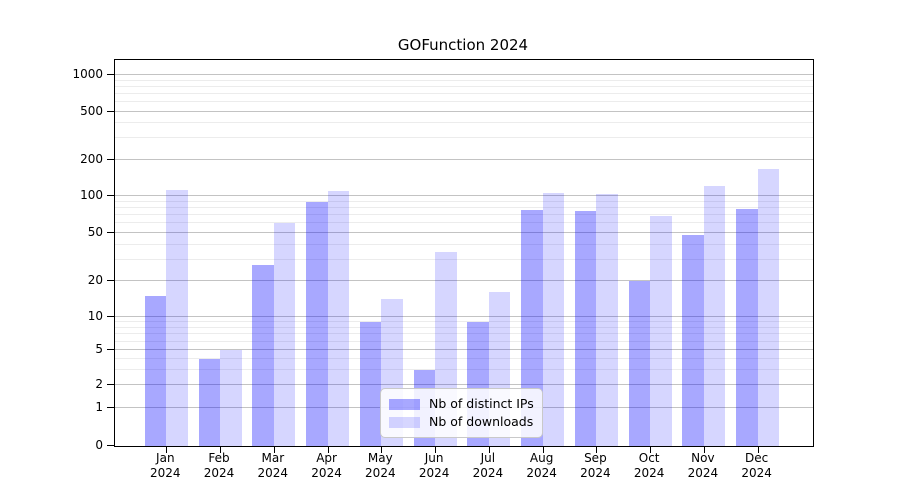 The height and width of the screenshot is (500, 900). I want to click on bar-feb-nb-of-downloads, so click(231, 398).